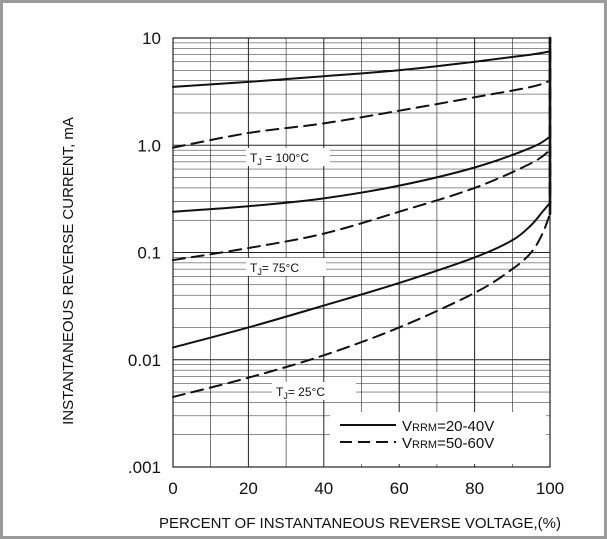  I want to click on svg-text: TJ = 100°C, so click(279, 159).